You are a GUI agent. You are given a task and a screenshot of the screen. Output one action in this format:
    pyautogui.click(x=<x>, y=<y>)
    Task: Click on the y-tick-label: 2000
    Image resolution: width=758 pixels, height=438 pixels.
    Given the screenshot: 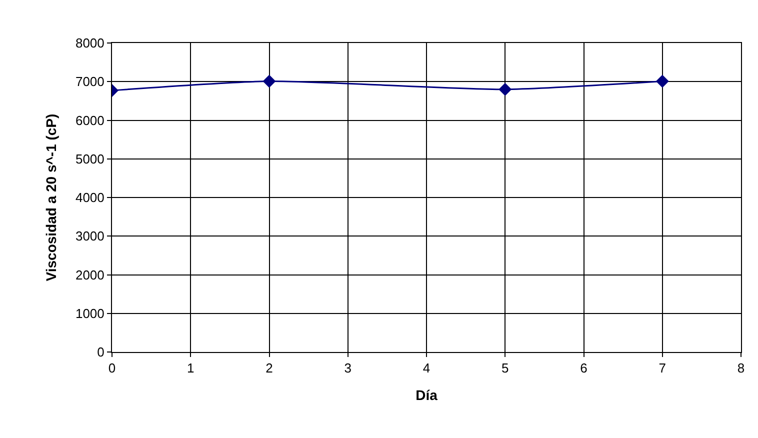 What is the action you would take?
    pyautogui.click(x=89, y=274)
    